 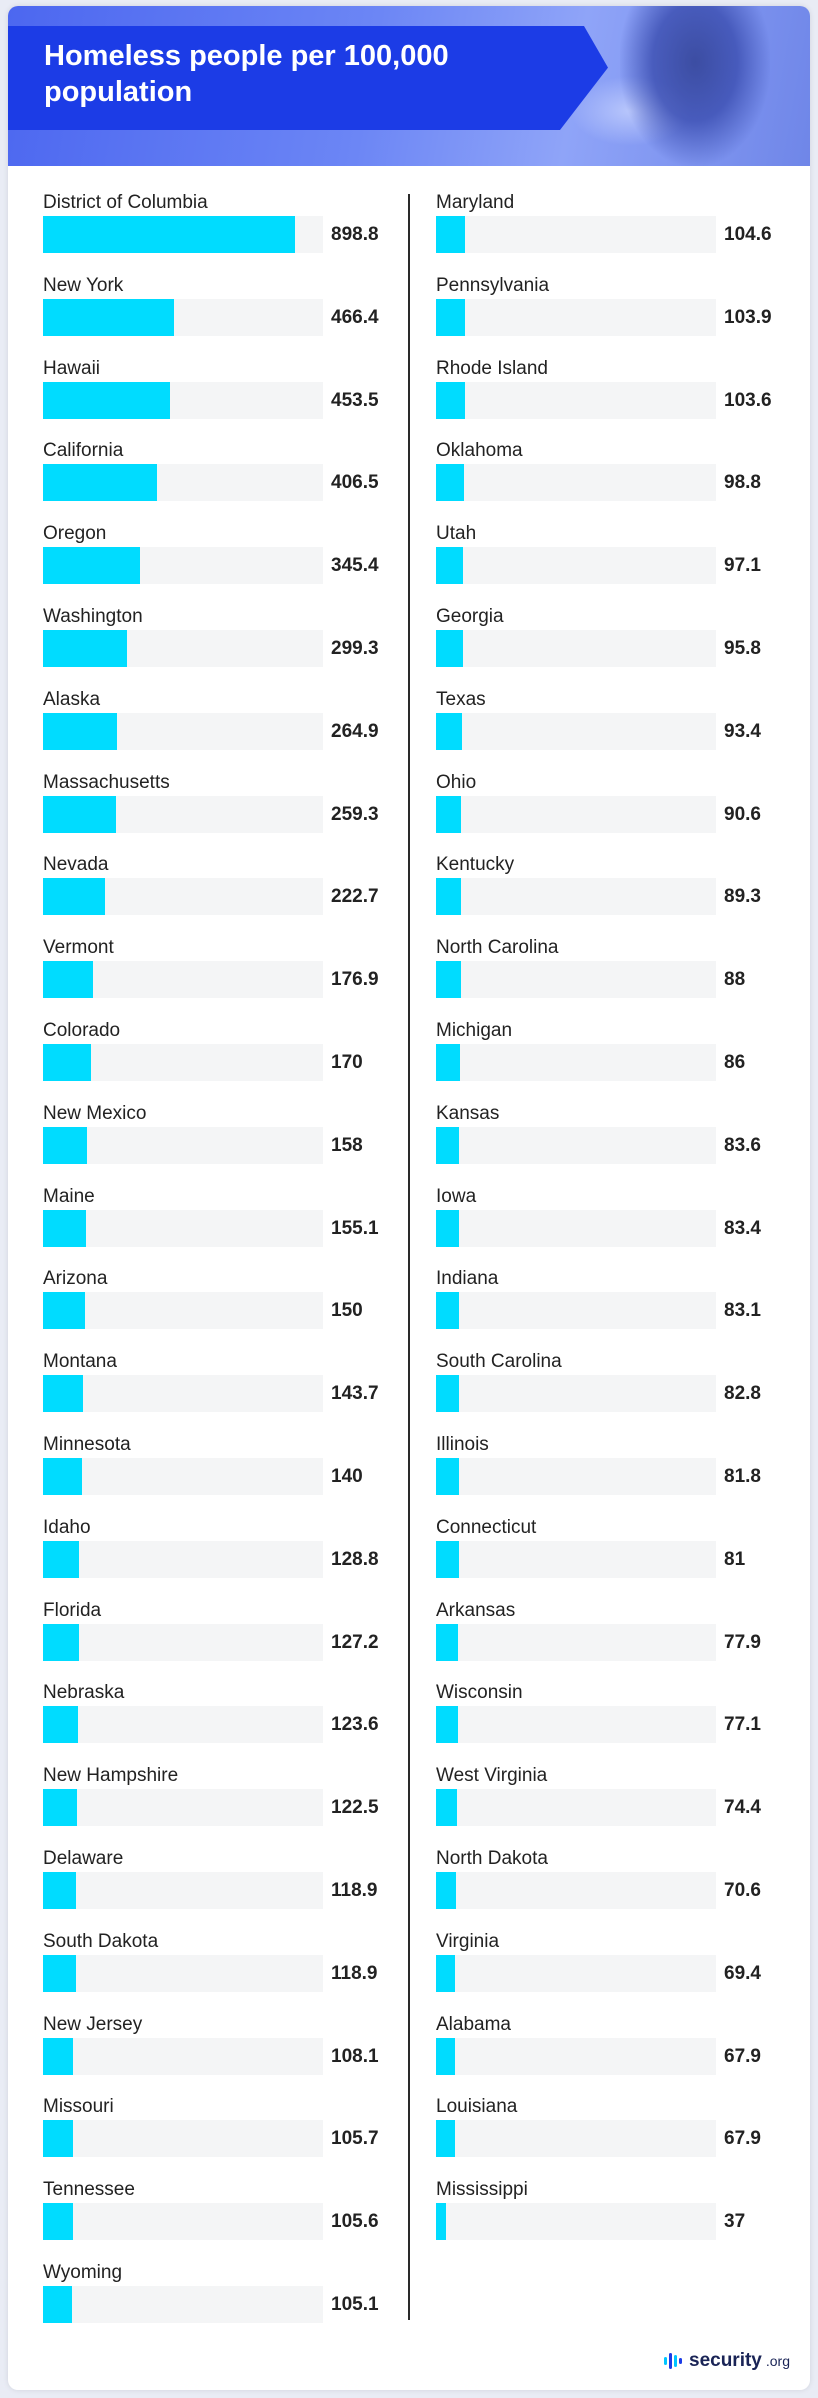 I want to click on data-label: 82.8, so click(x=742, y=1394).